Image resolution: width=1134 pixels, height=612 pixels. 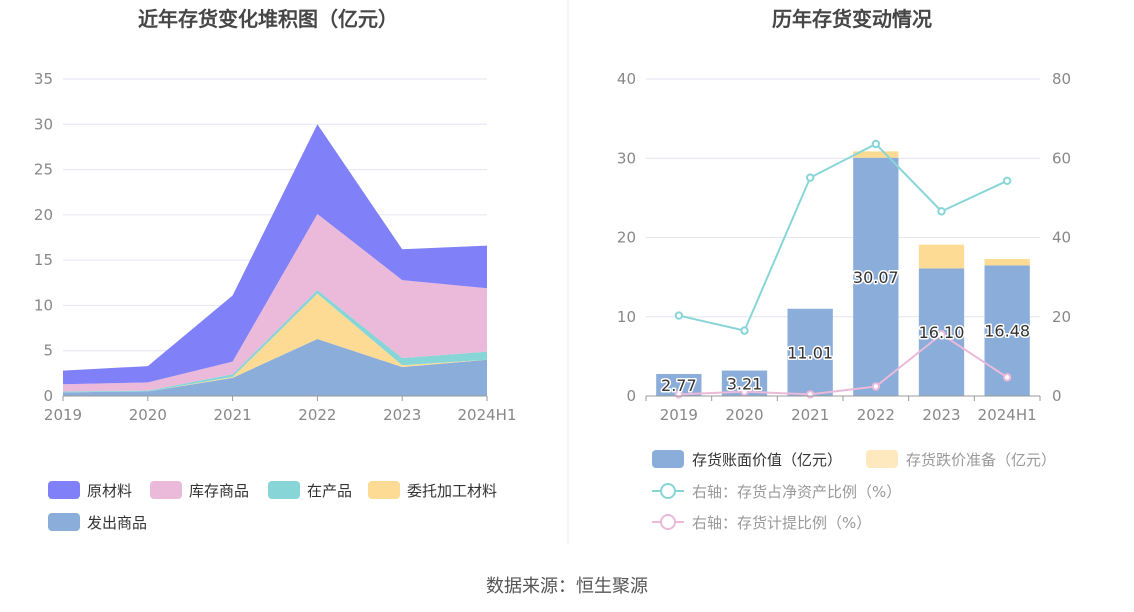 I want to click on right-y-right-tick-label: 20, so click(x=1061, y=317).